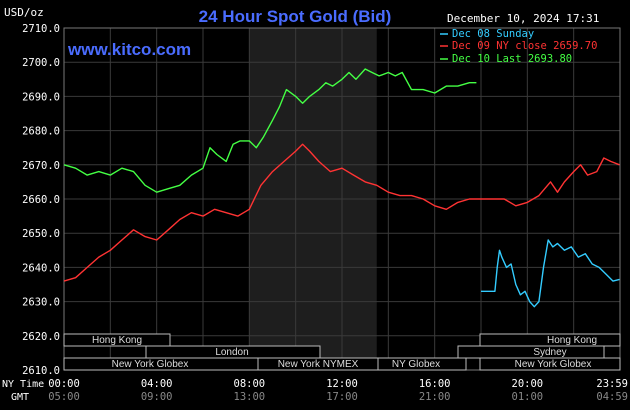 This screenshot has height=410, width=630. What do you see at coordinates (512, 59) in the screenshot?
I see `legend-label-dec10: Dec 10 Last 2693.80` at bounding box center [512, 59].